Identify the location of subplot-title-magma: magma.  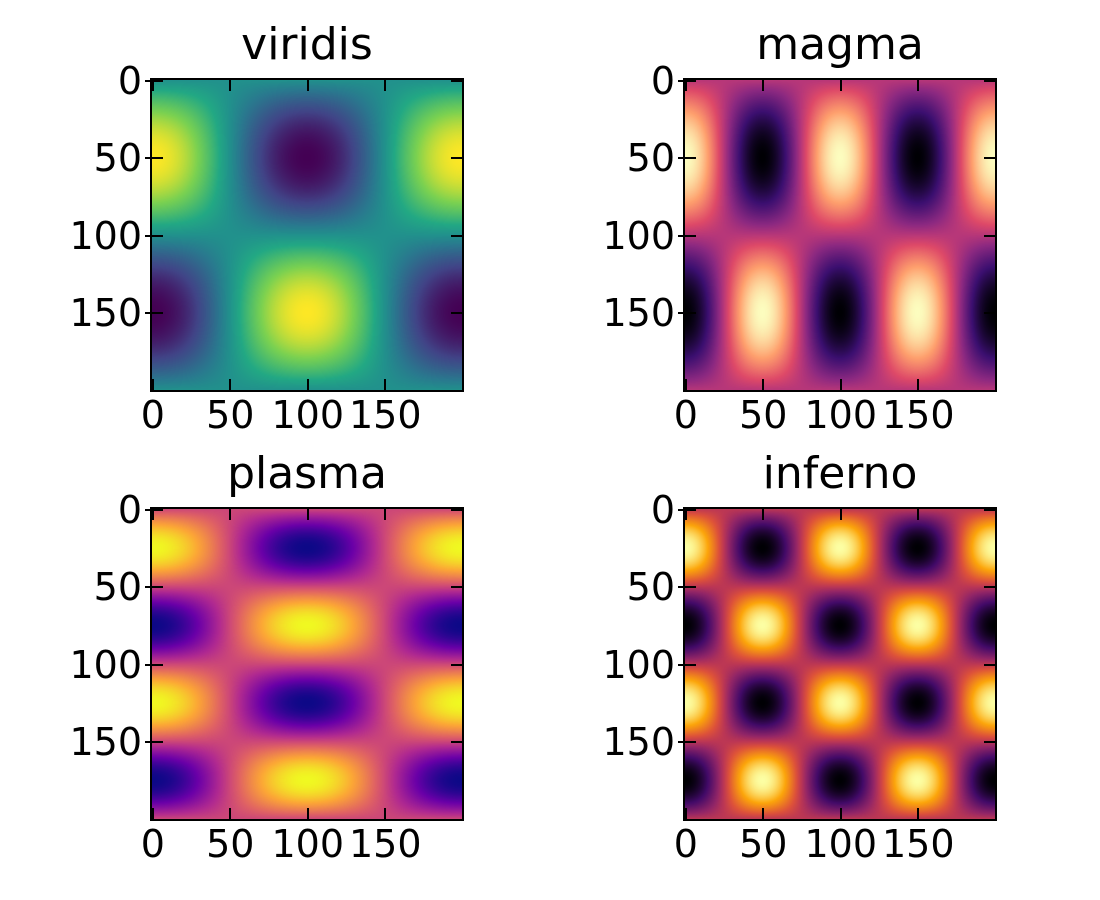
(840, 44).